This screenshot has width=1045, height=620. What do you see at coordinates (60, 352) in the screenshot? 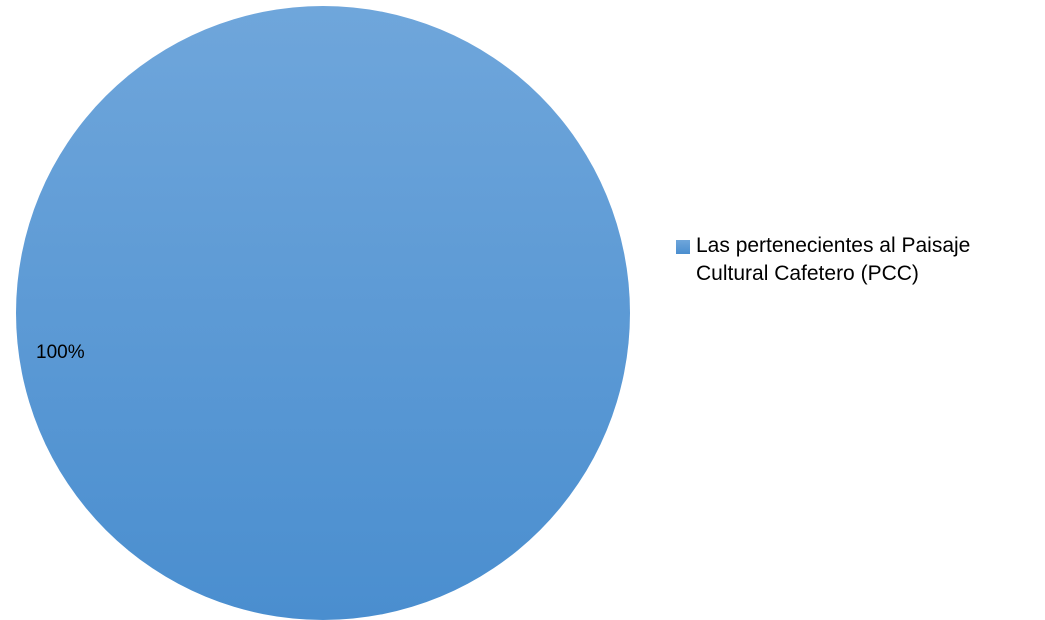
I see `pie-data-label: 100%` at bounding box center [60, 352].